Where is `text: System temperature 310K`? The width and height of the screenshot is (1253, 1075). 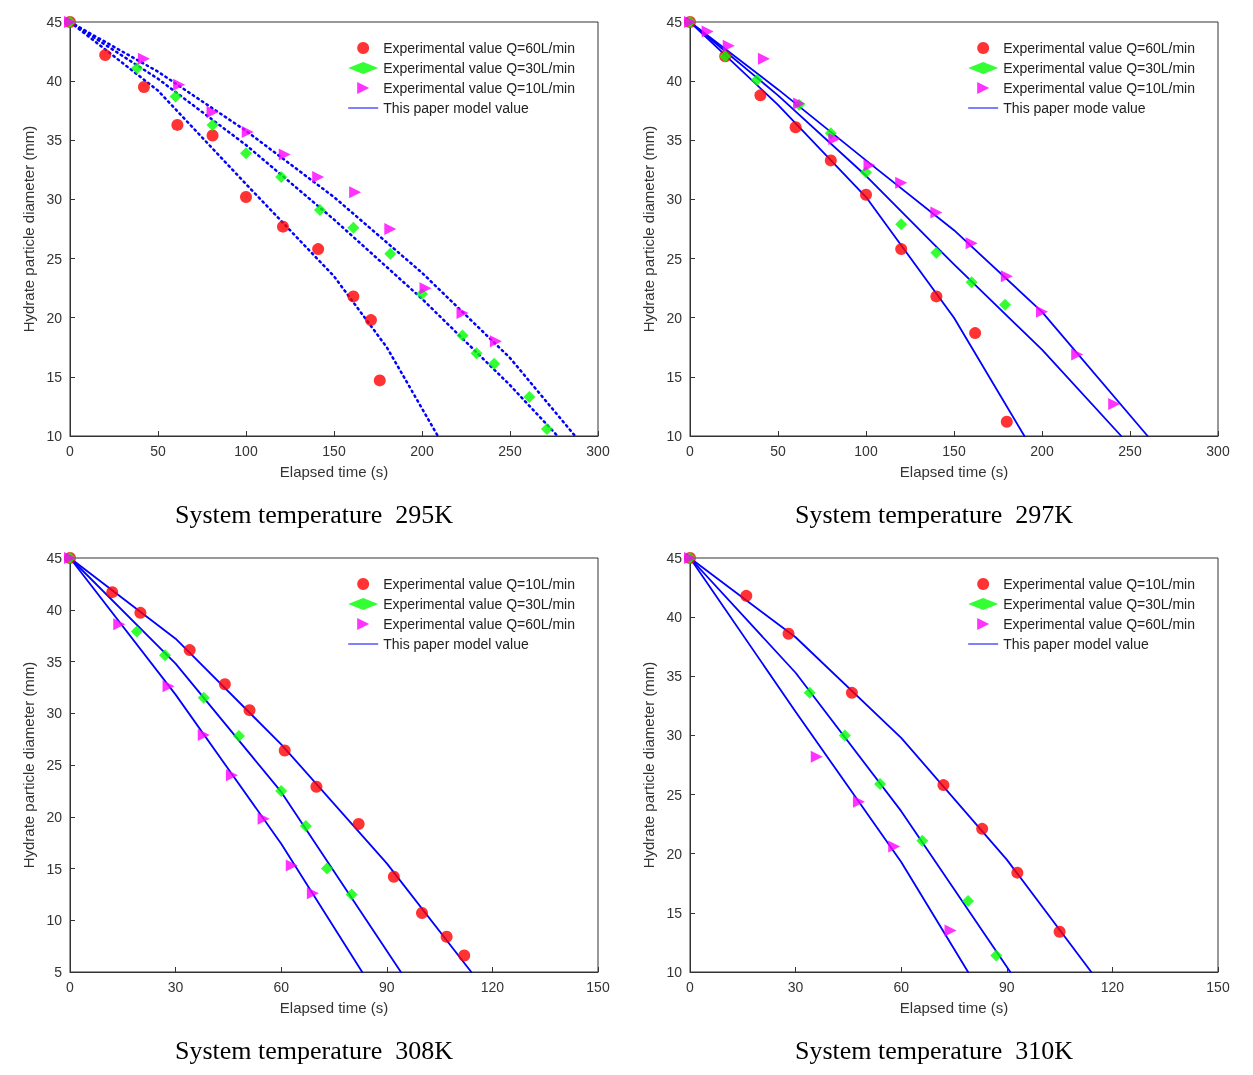 text: System temperature 310K is located at coordinates (934, 1050).